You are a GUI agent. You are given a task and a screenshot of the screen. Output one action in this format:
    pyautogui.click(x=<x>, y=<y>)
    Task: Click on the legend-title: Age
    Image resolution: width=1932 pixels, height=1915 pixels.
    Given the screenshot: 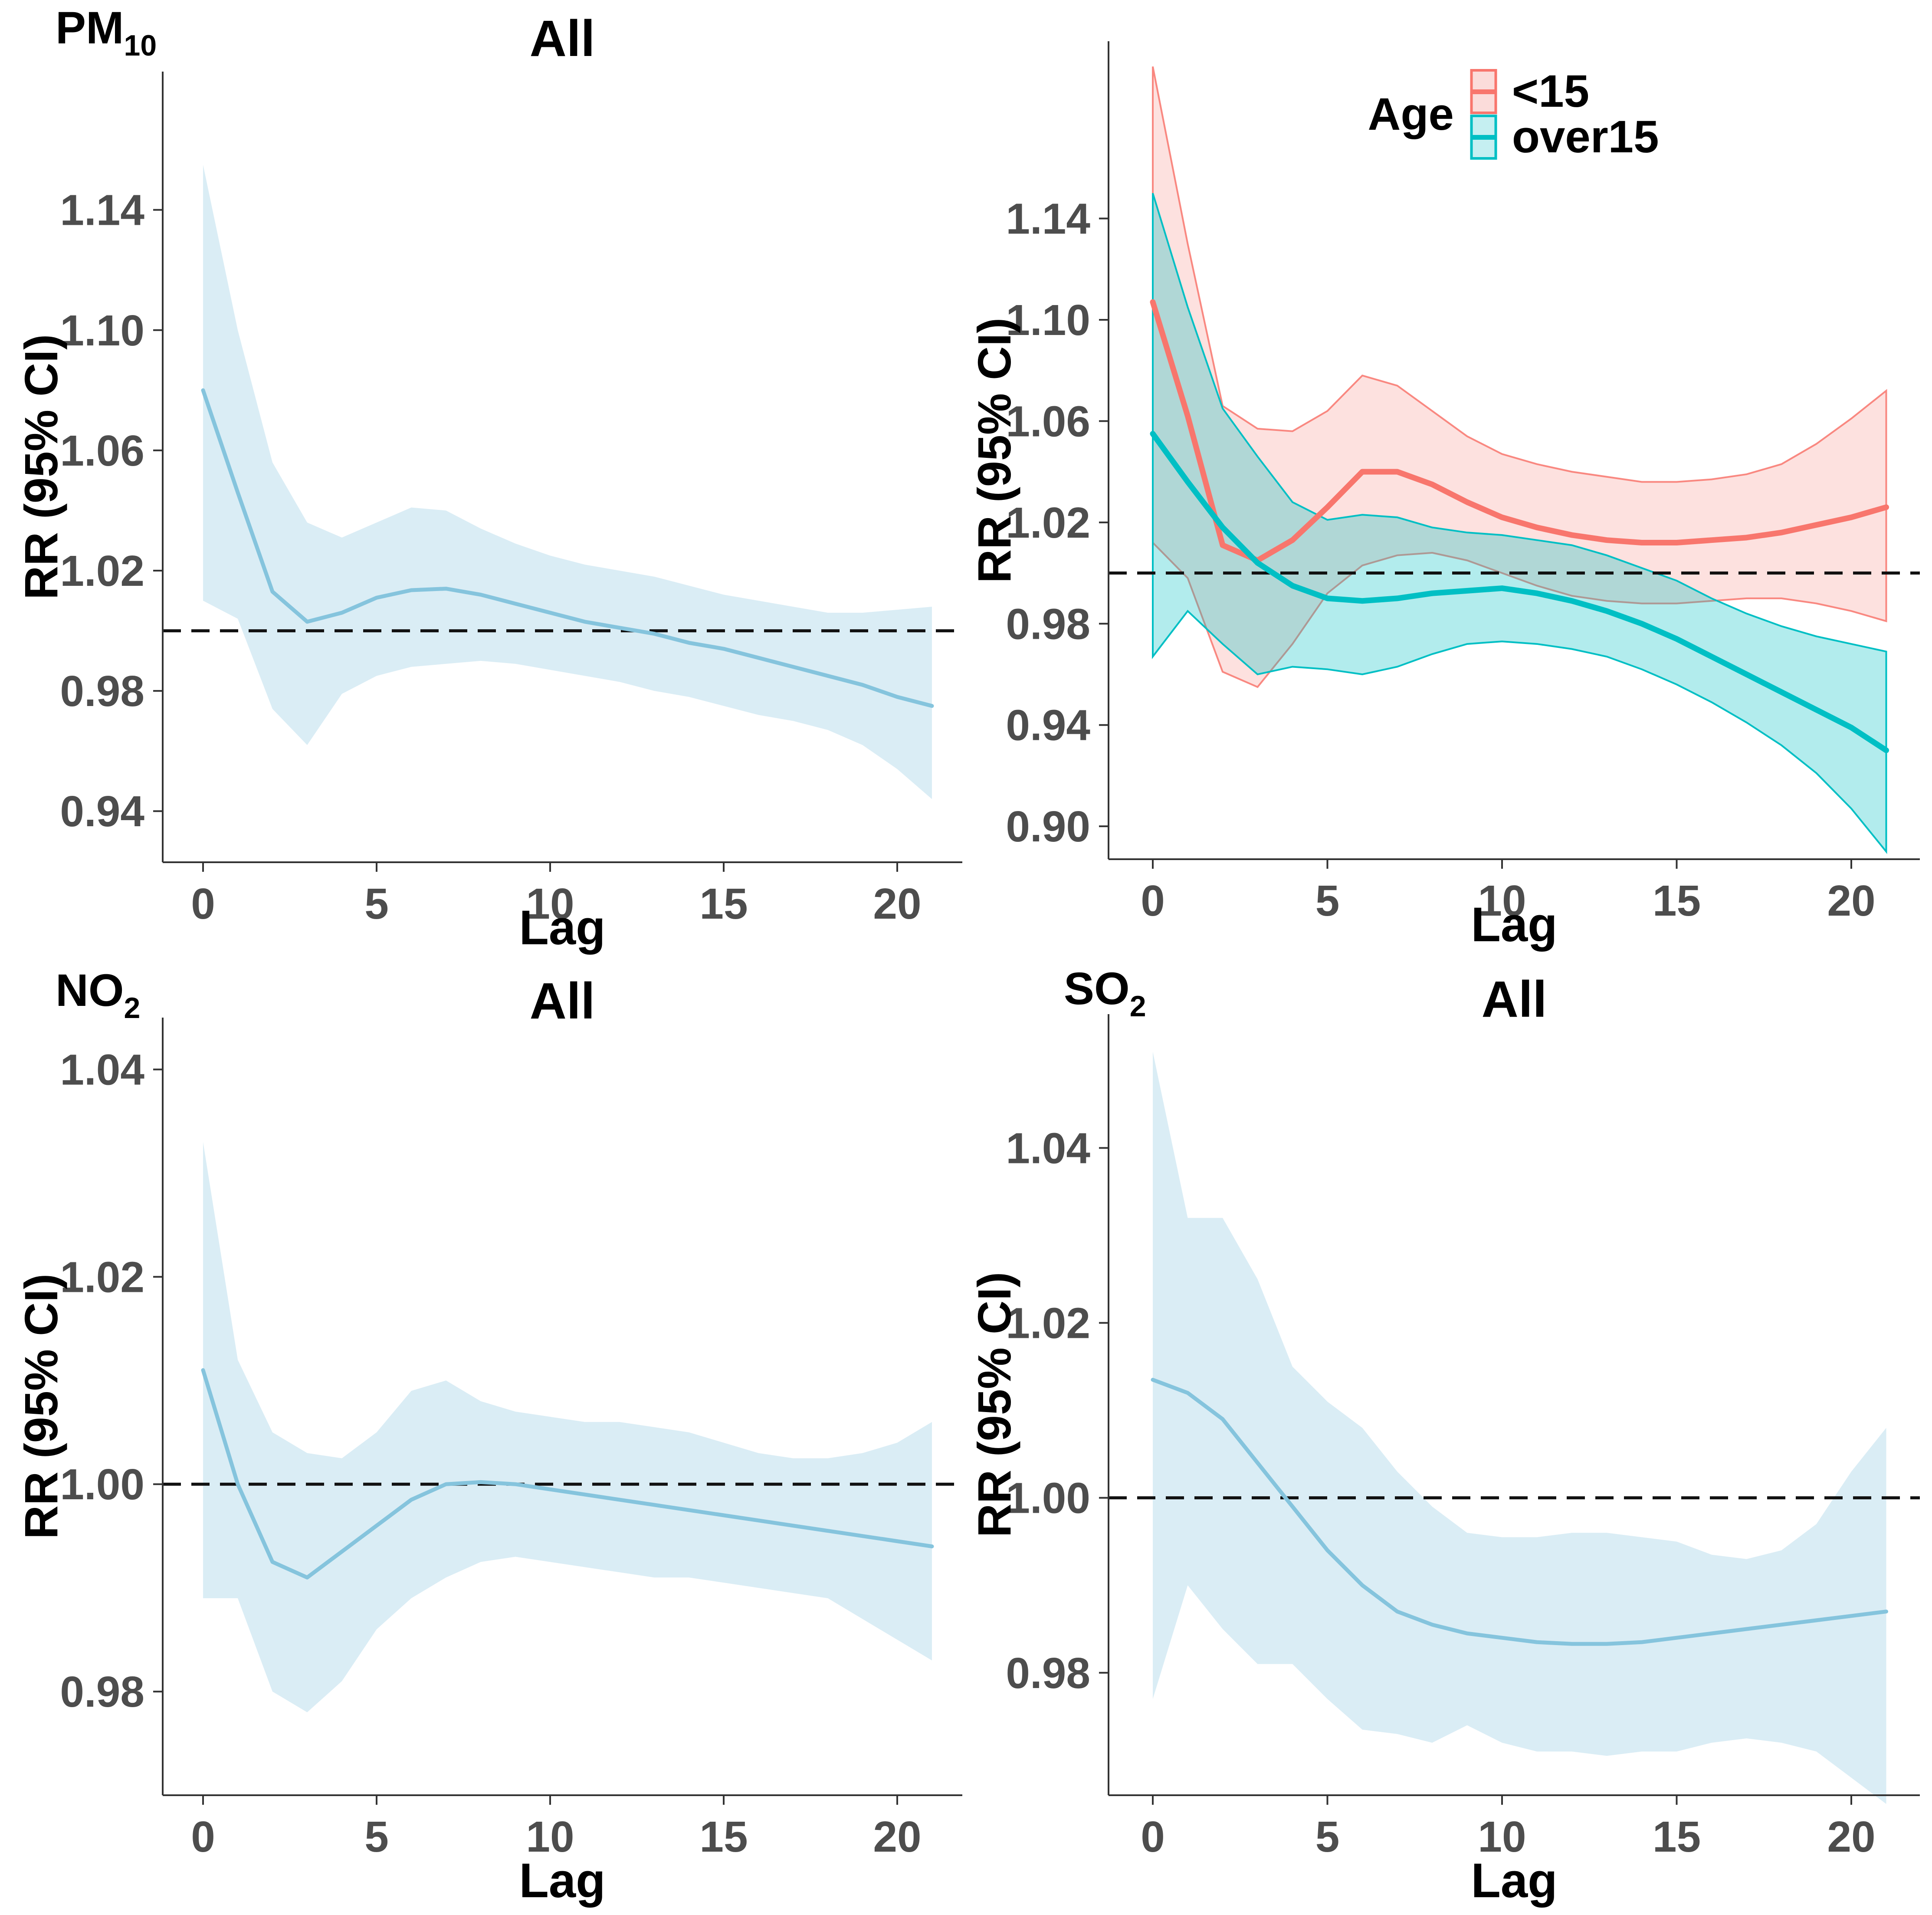 What is the action you would take?
    pyautogui.click(x=1411, y=114)
    